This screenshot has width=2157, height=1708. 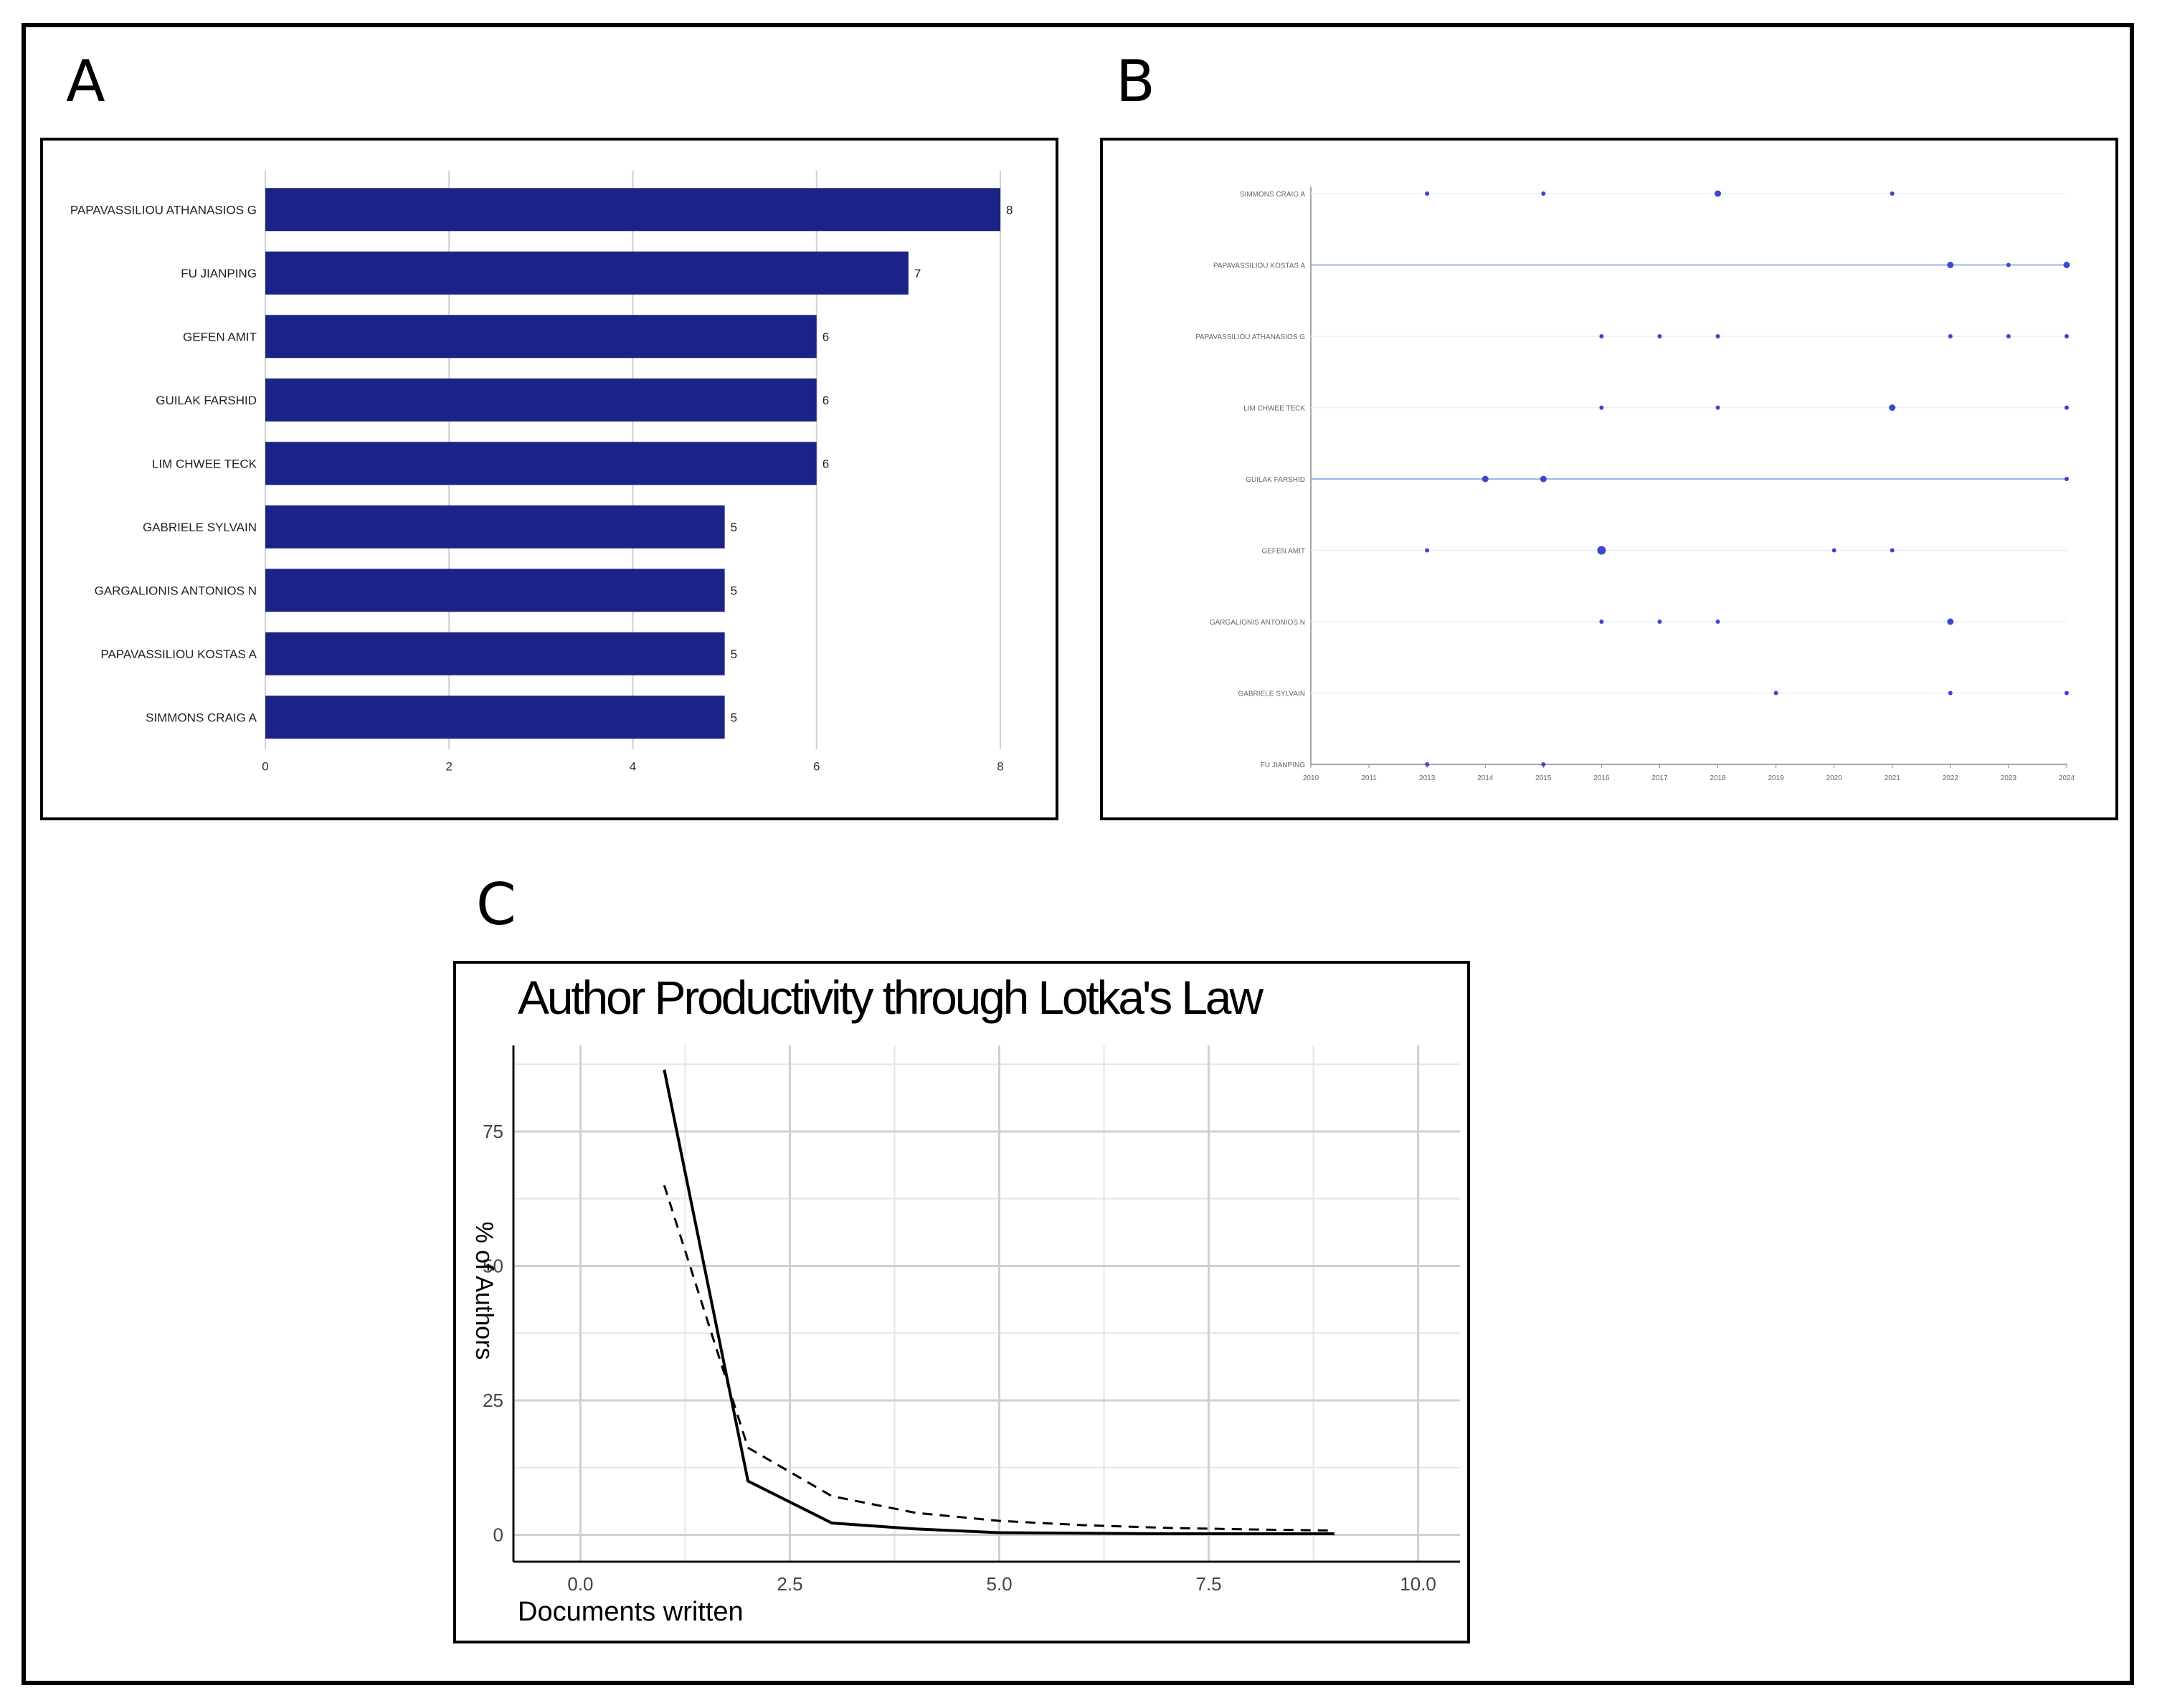 What do you see at coordinates (1283, 766) in the screenshot?
I see `author-label: FU JIANPING` at bounding box center [1283, 766].